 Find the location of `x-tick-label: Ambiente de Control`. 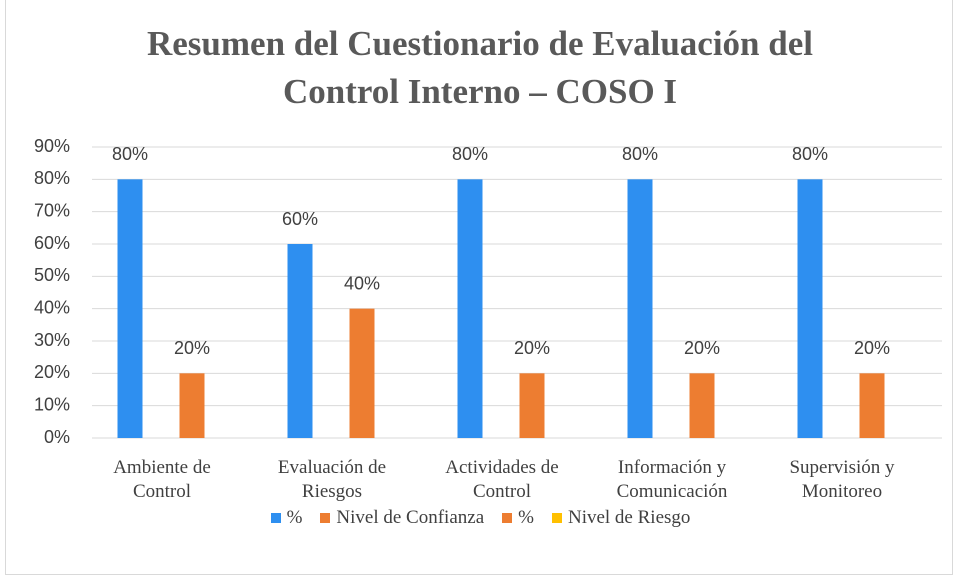

x-tick-label: Ambiente de Control is located at coordinates (162, 479).